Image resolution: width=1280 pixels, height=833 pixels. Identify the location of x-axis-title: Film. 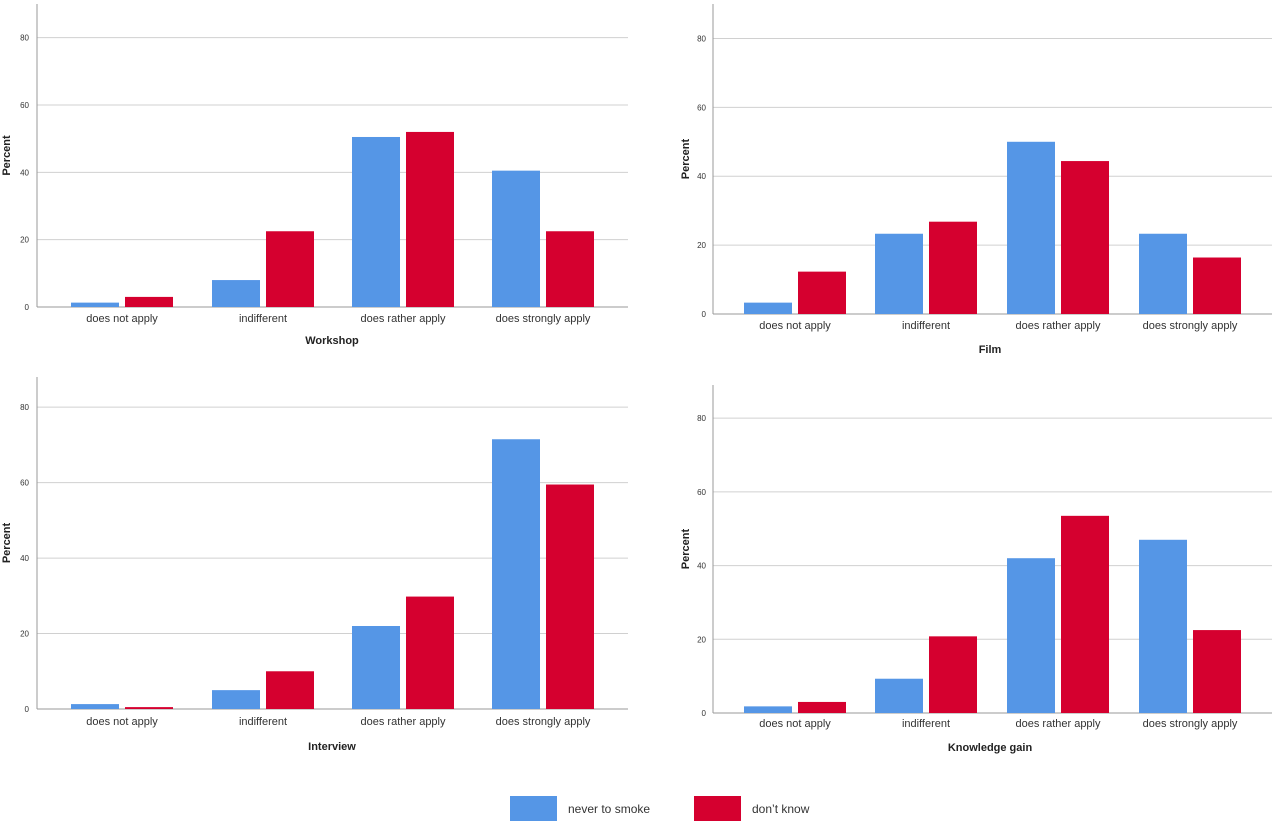
(990, 350).